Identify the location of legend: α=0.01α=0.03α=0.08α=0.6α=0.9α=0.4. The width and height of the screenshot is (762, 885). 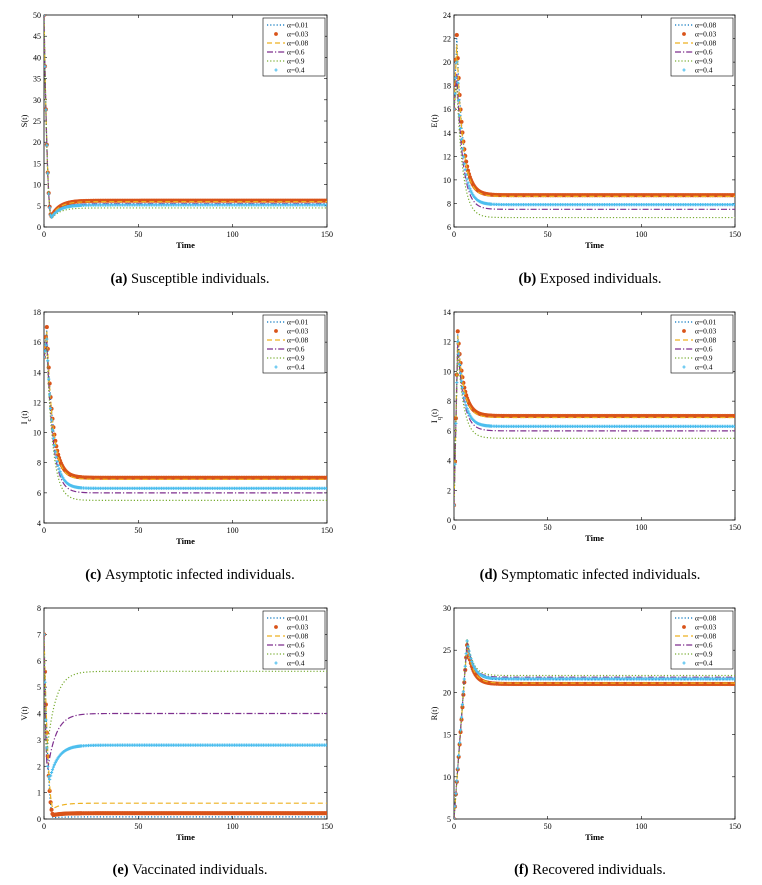
(294, 344).